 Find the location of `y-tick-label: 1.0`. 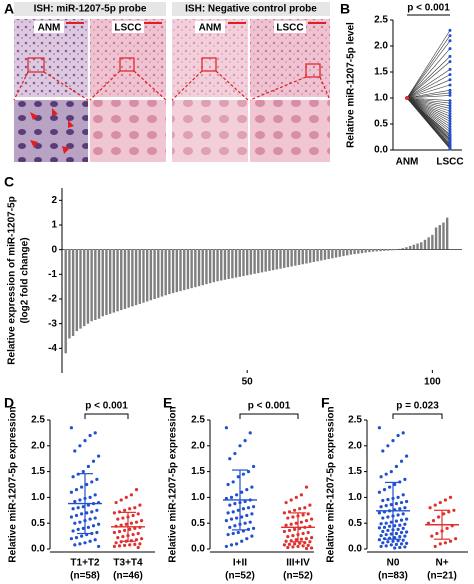

y-tick-label: 1.0 is located at coordinates (198, 497).